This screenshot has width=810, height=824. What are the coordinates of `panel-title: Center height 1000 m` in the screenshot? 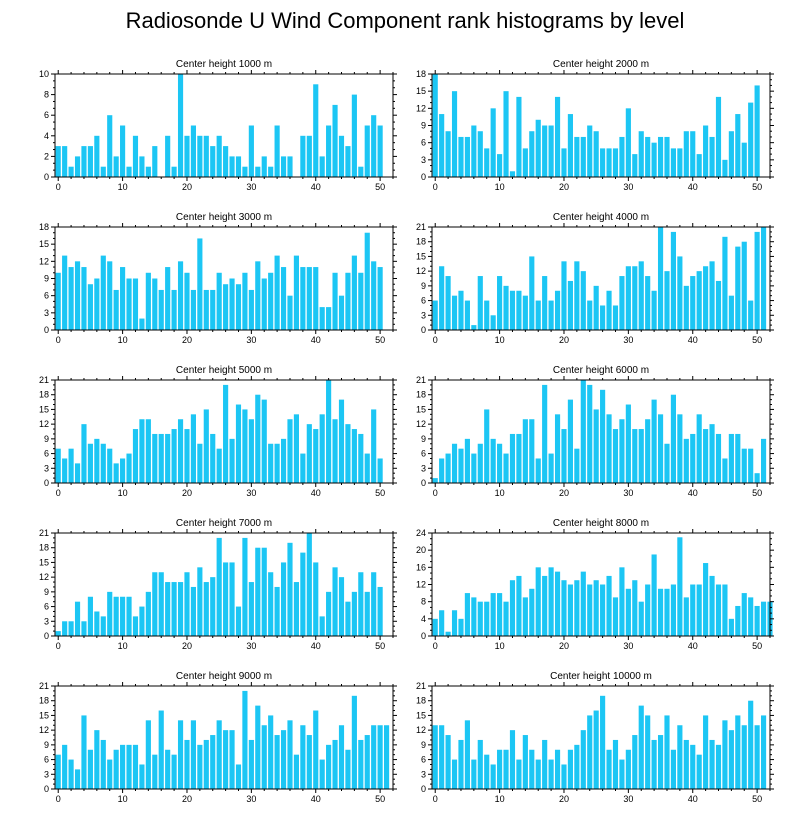 It's located at (224, 64).